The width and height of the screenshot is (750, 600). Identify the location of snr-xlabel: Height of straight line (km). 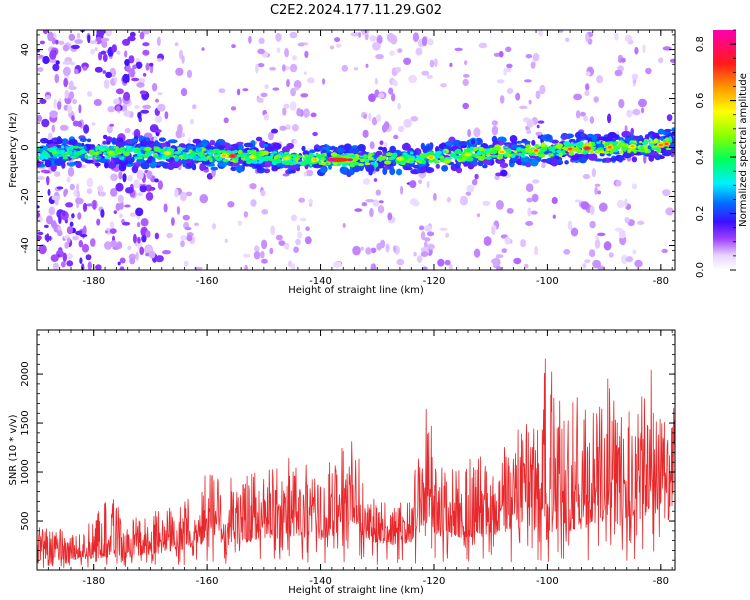
(356, 590).